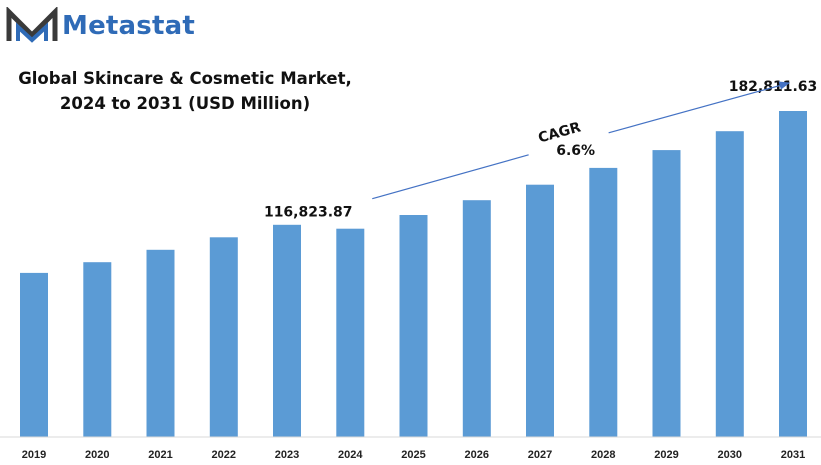  What do you see at coordinates (160, 455) in the screenshot?
I see `x-tick-2021: 2021` at bounding box center [160, 455].